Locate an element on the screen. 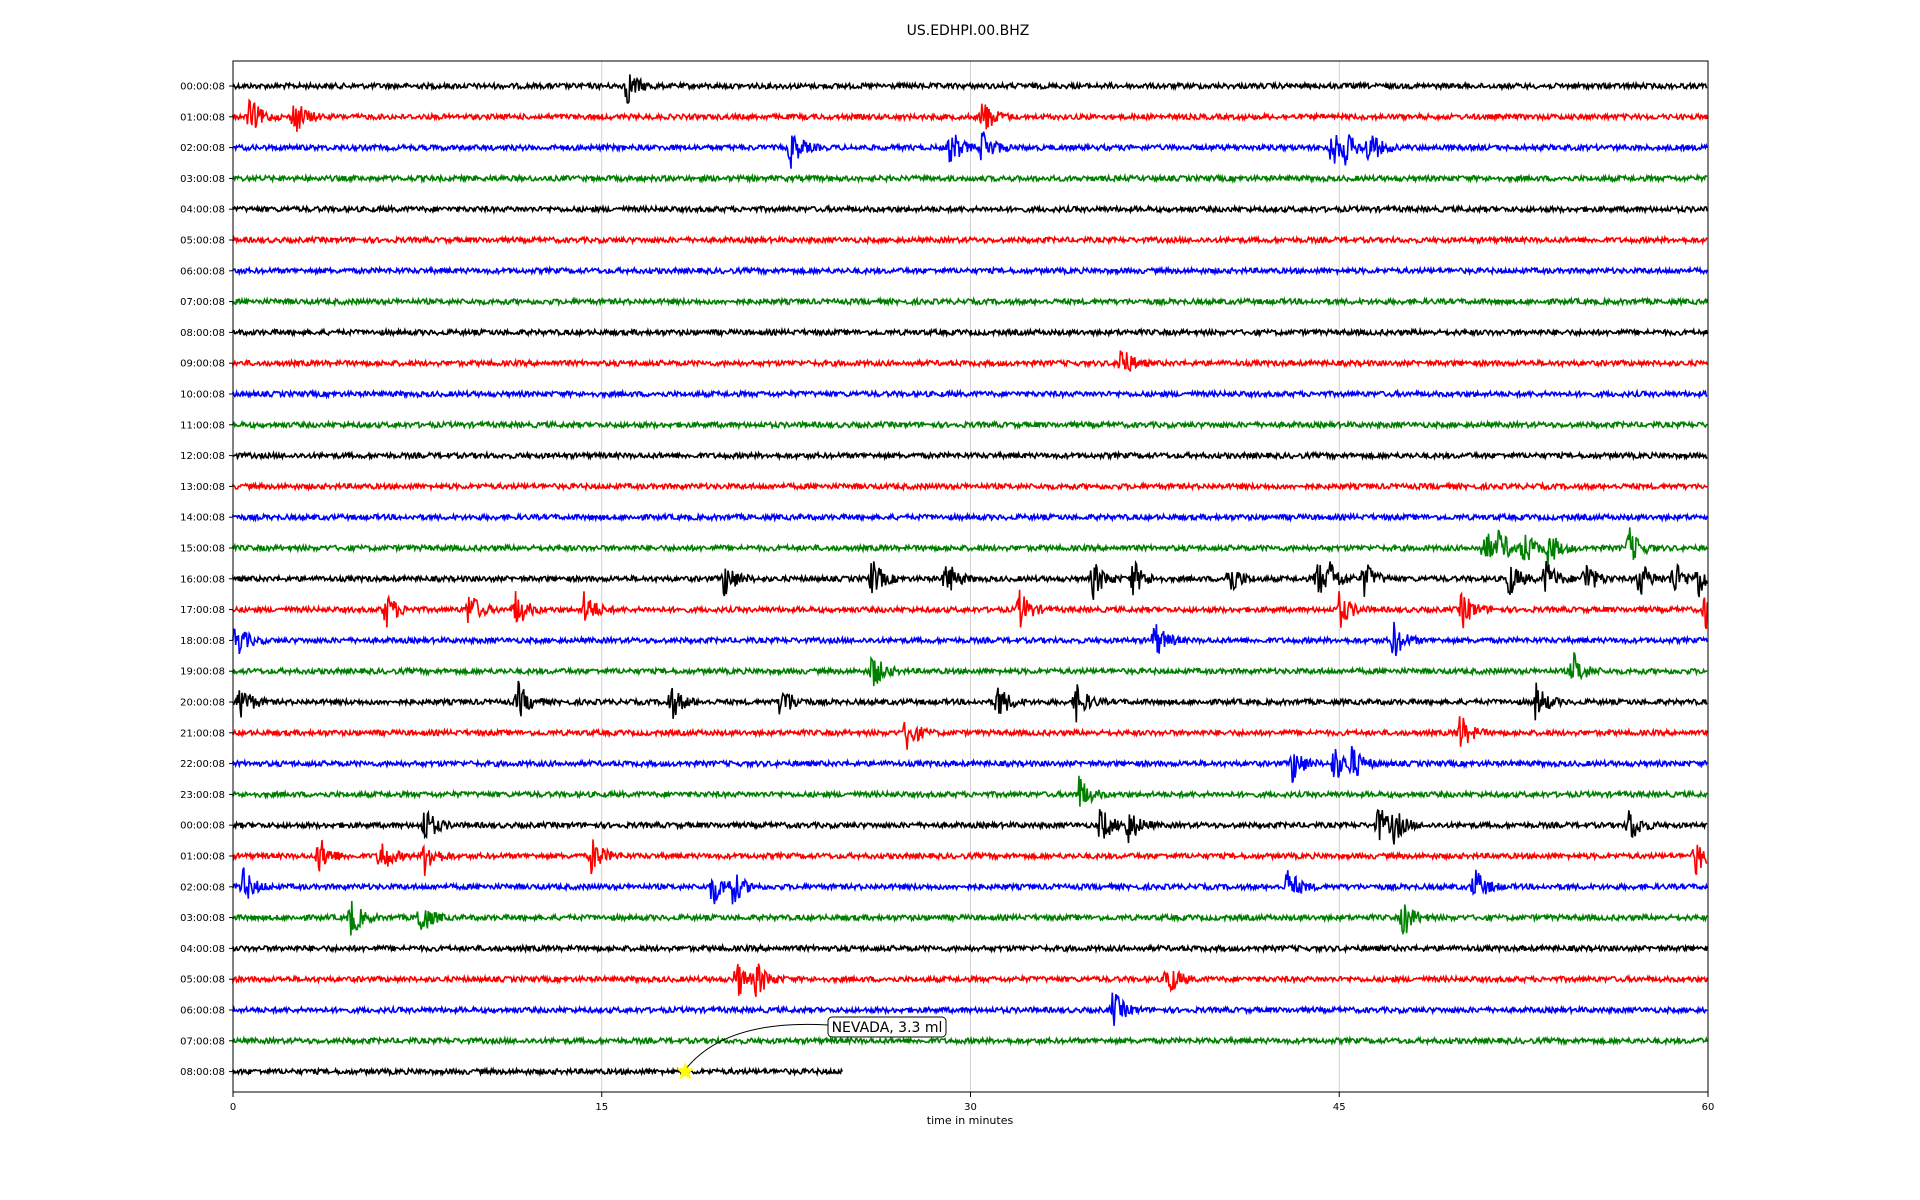  annotation-label: NEVADA, 3.3 ml is located at coordinates (887, 1028).